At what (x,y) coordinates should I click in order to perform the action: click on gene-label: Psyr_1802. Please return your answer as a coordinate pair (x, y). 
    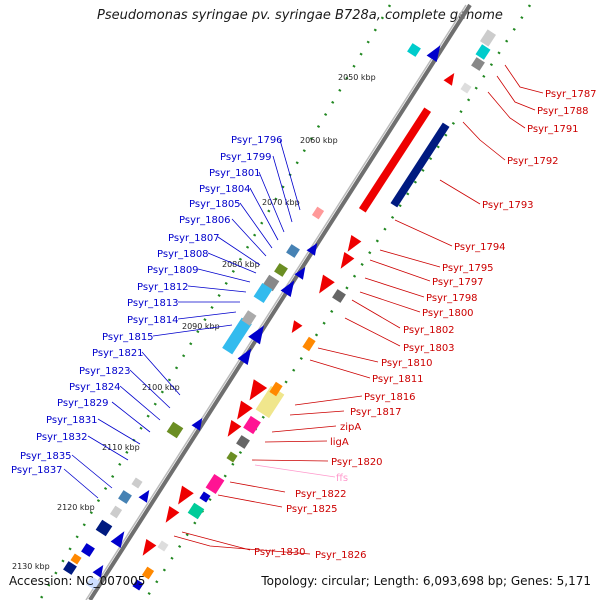
    Looking at the image, I should click on (429, 330).